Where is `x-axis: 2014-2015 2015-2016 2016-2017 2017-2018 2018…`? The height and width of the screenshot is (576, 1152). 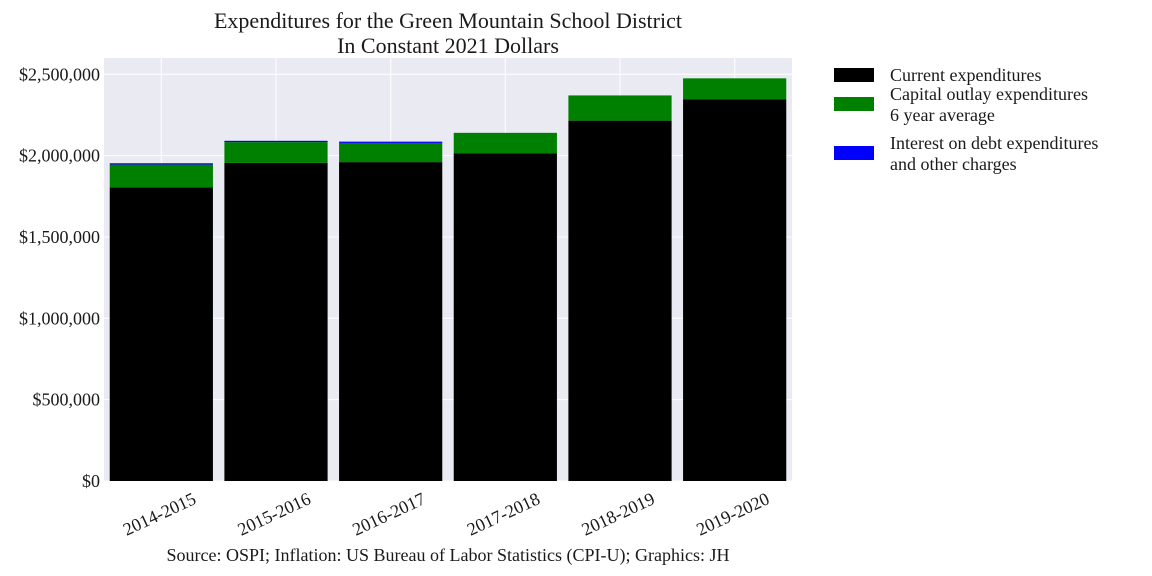 x-axis: 2014-2015 2015-2016 2016-2017 2017-2018 2018… is located at coordinates (446, 513).